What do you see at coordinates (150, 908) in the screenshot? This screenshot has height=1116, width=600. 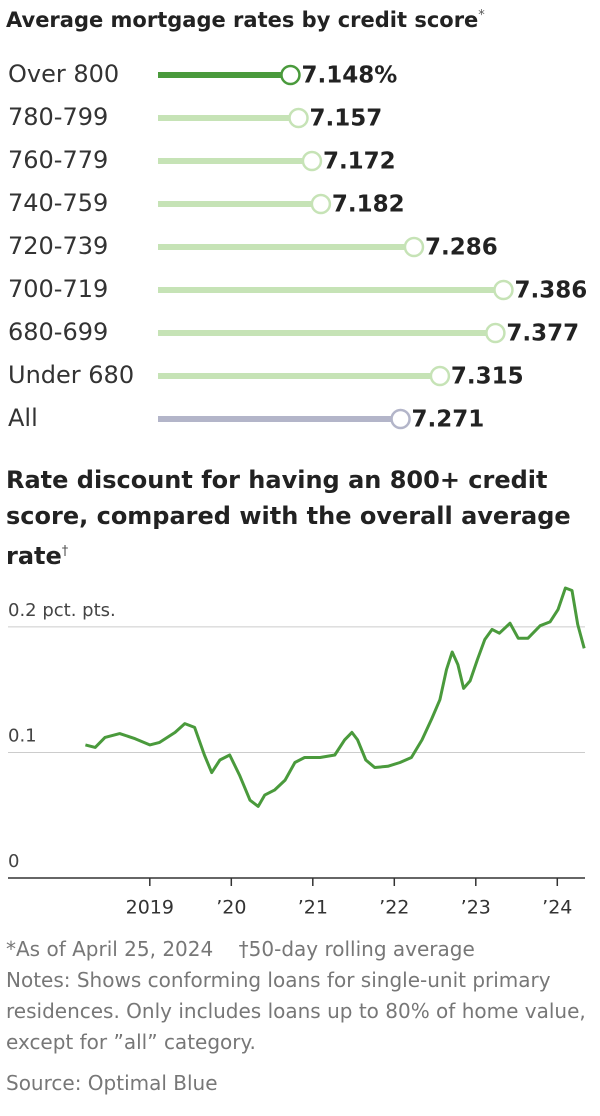 I see `x-tick-label: 2019` at bounding box center [150, 908].